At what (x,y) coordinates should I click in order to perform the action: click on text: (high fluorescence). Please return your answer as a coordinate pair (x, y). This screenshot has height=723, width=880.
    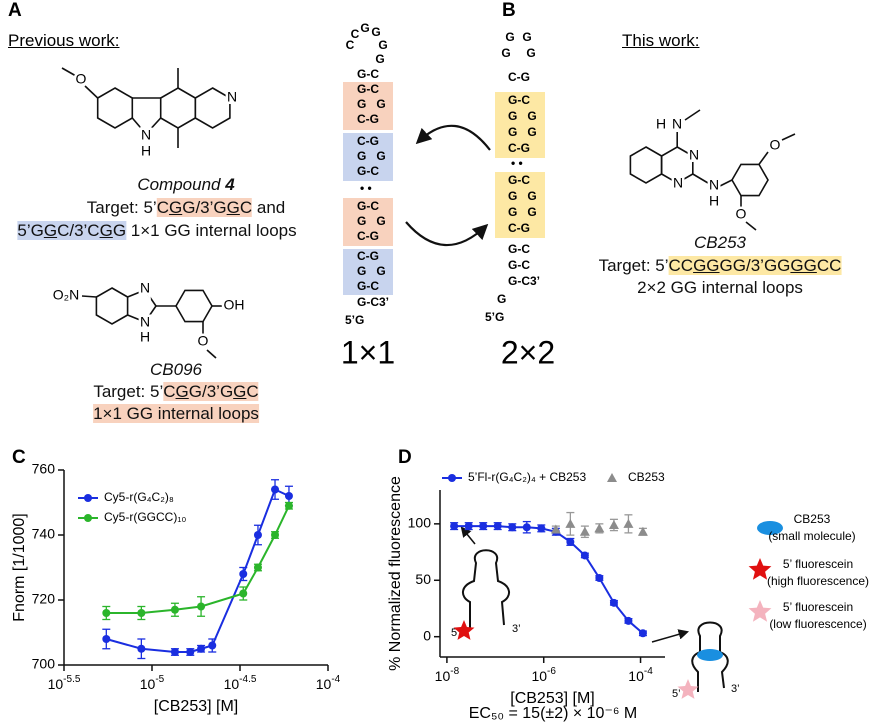
    Looking at the image, I should click on (818, 581).